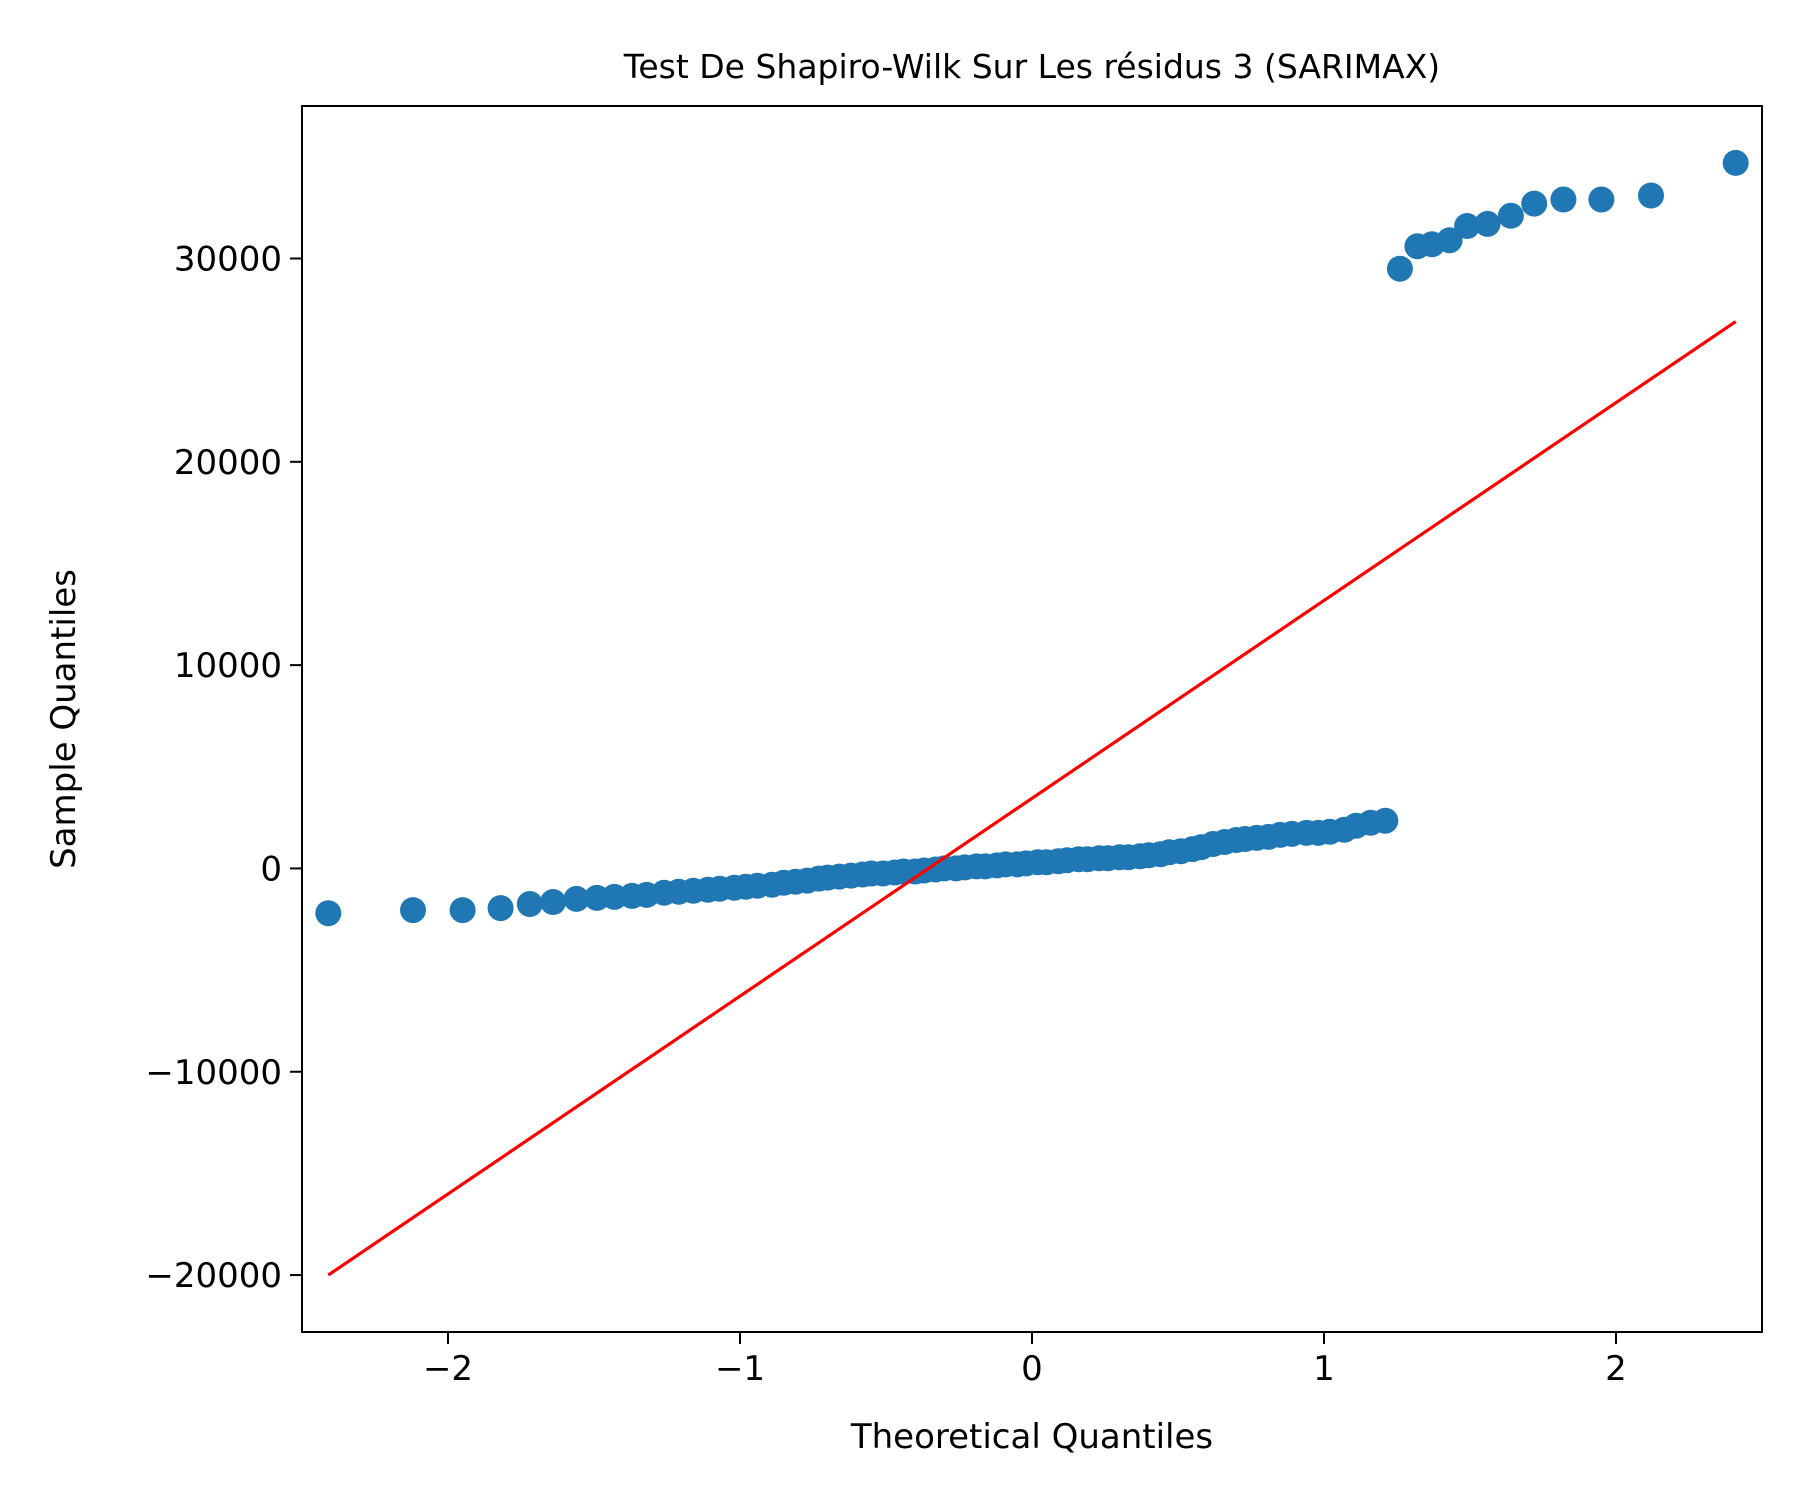 The height and width of the screenshot is (1504, 1800). I want to click on y-tick-label: 20000, so click(228, 463).